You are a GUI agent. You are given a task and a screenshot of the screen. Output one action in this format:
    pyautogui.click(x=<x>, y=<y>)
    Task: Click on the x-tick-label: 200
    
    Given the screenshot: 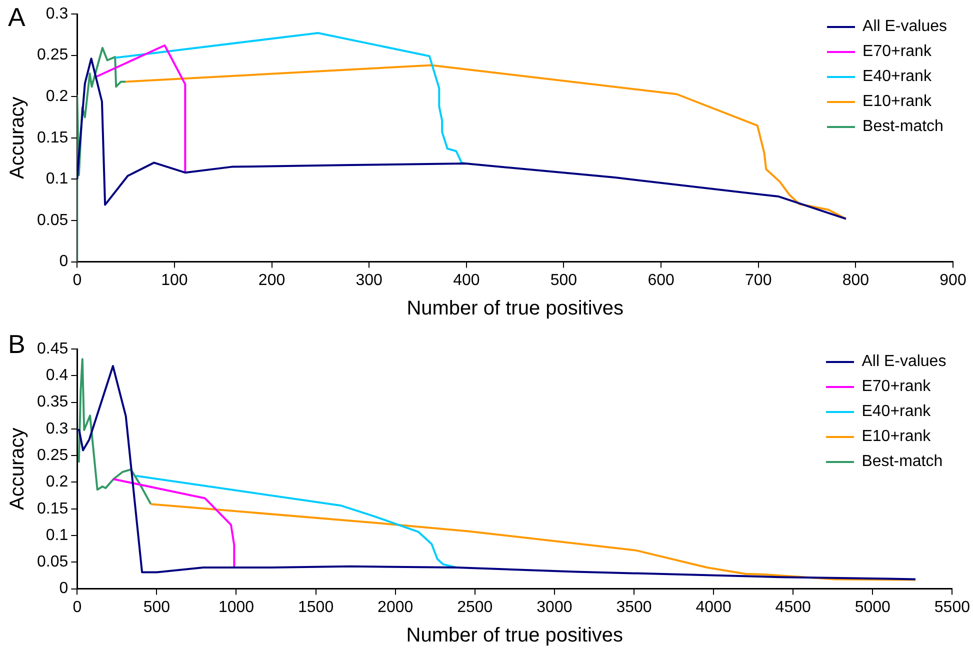 What is the action you would take?
    pyautogui.click(x=272, y=280)
    